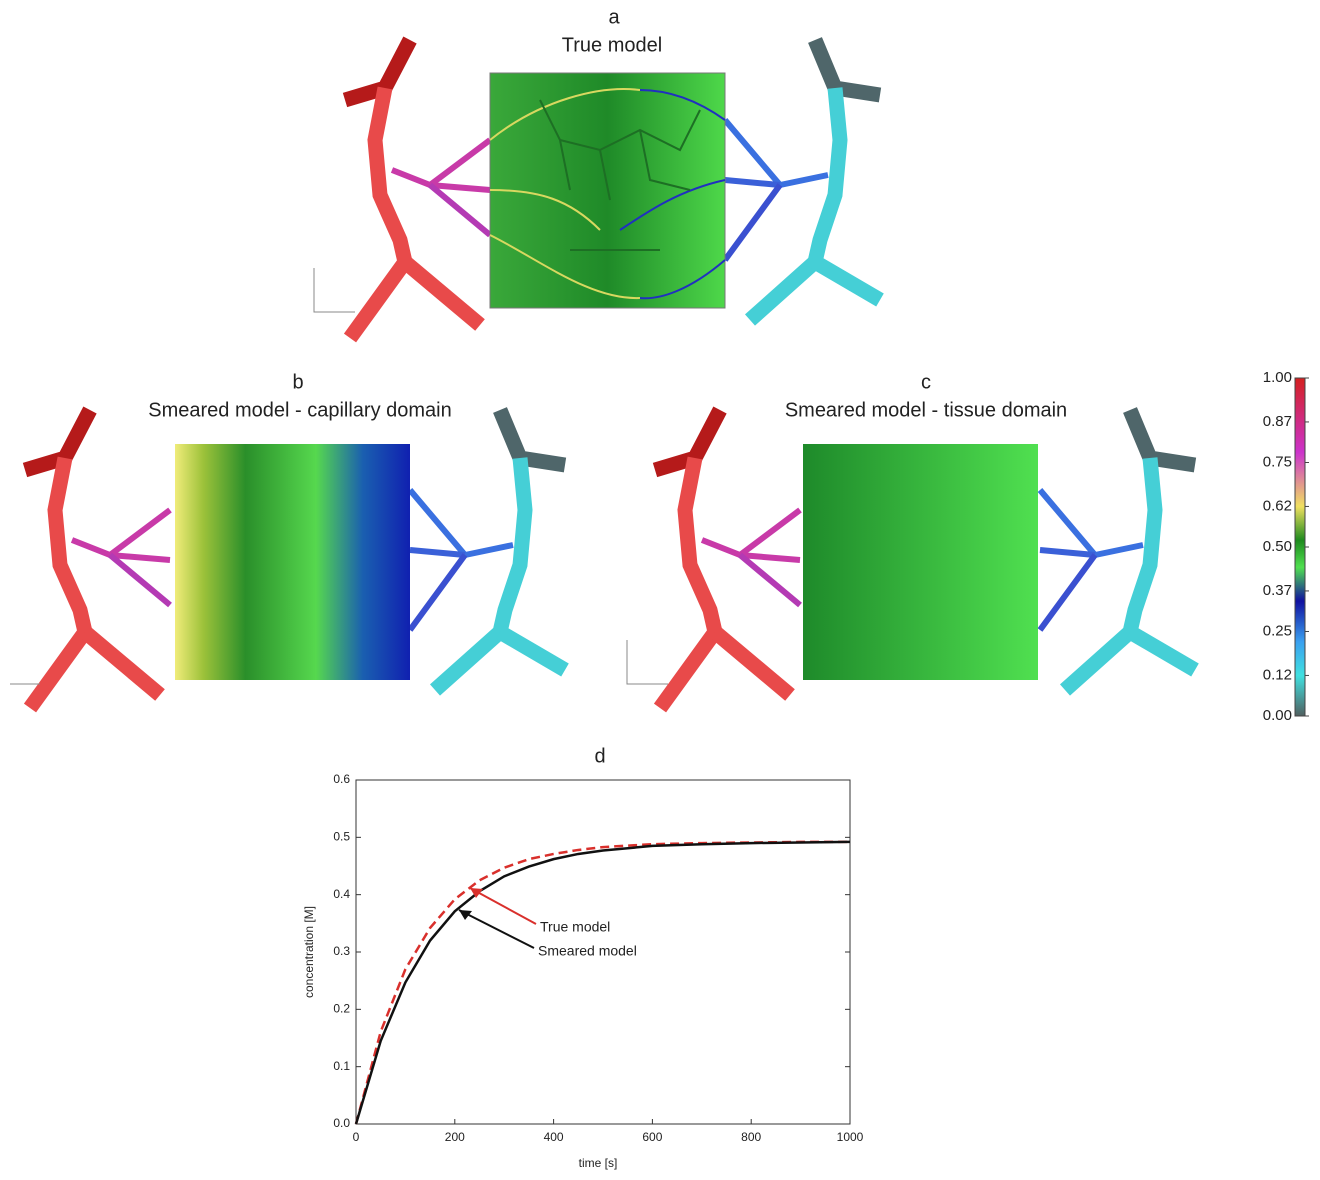  What do you see at coordinates (614, 17) in the screenshot?
I see `panel-label: a` at bounding box center [614, 17].